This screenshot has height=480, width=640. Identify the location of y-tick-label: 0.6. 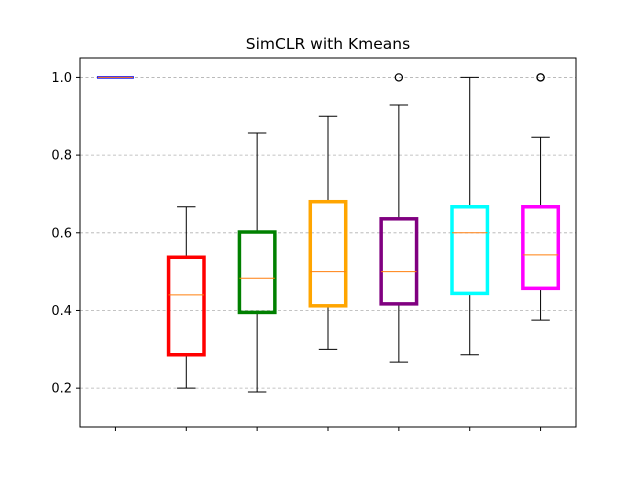
(61, 233).